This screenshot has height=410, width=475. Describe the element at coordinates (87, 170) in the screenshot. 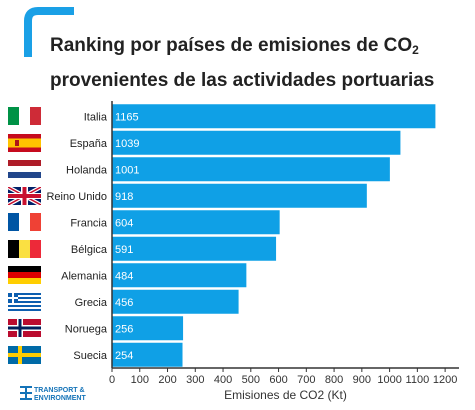

I see `category-label: Holanda` at that location.